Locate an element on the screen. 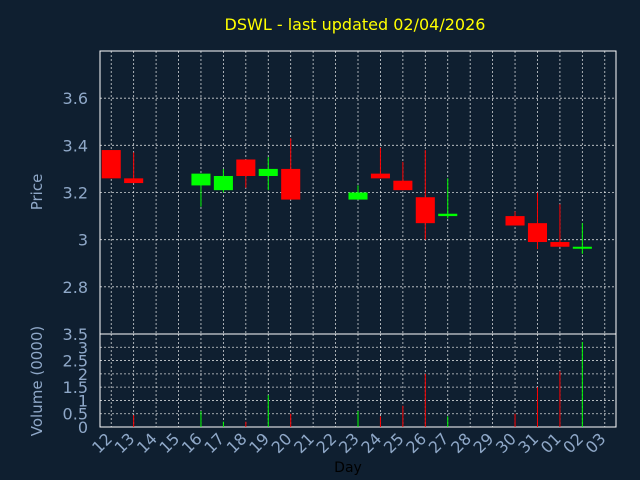 The width and height of the screenshot is (640, 480). volume-tick-label: 2.5 is located at coordinates (75, 361).